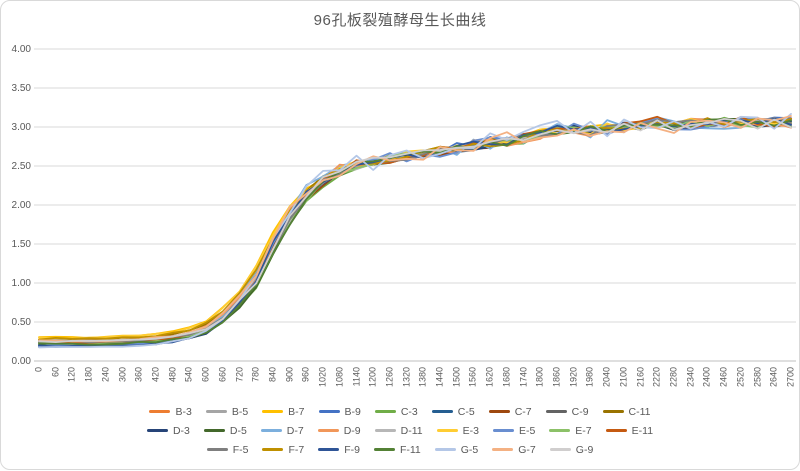  Describe the element at coordinates (572, 450) in the screenshot. I see `legend-item-G-9: G-9` at that location.